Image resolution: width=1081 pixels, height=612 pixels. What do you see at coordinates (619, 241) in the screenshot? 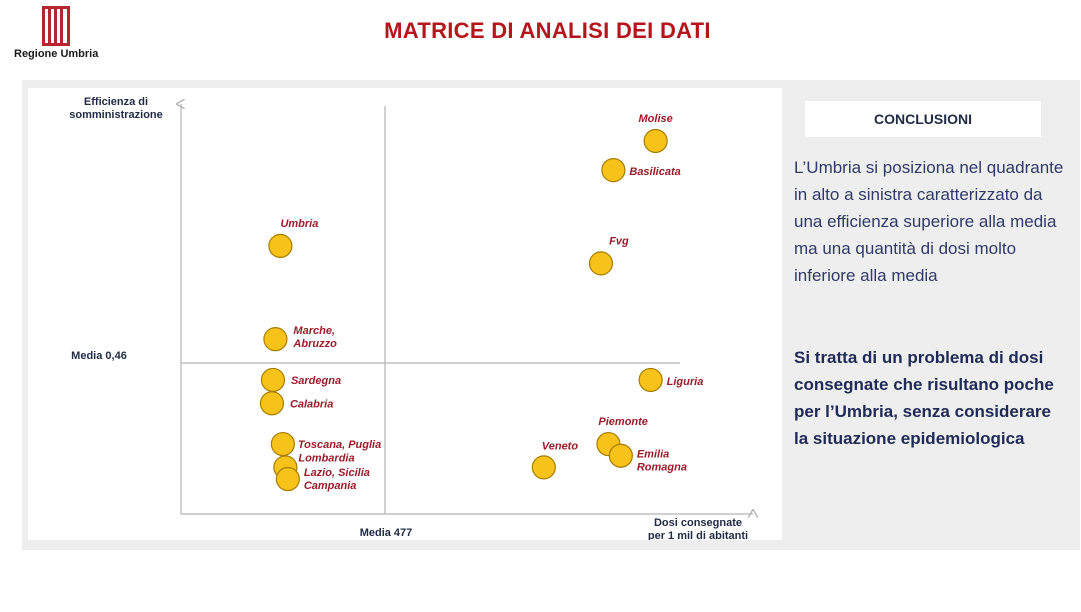
I see `data-point-label: Fvg` at bounding box center [619, 241].